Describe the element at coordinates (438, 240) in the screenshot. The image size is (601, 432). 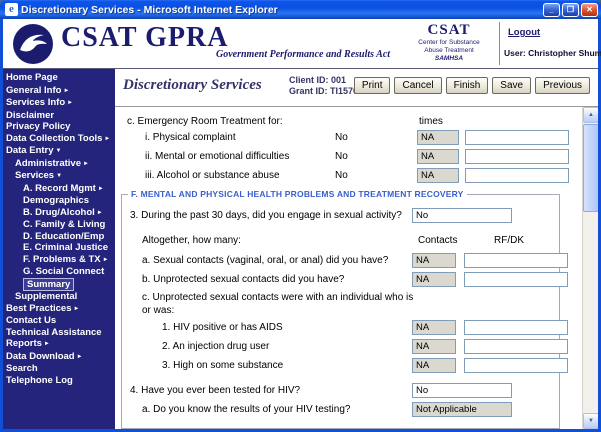
I see `contacts-column-header: Contacts` at that location.